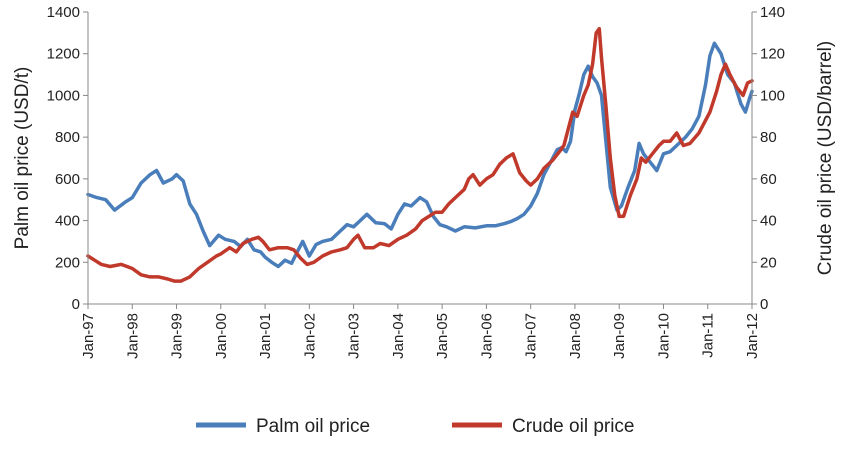 The height and width of the screenshot is (449, 850). What do you see at coordinates (63, 54) in the screenshot?
I see `left-tick-label: 1200` at bounding box center [63, 54].